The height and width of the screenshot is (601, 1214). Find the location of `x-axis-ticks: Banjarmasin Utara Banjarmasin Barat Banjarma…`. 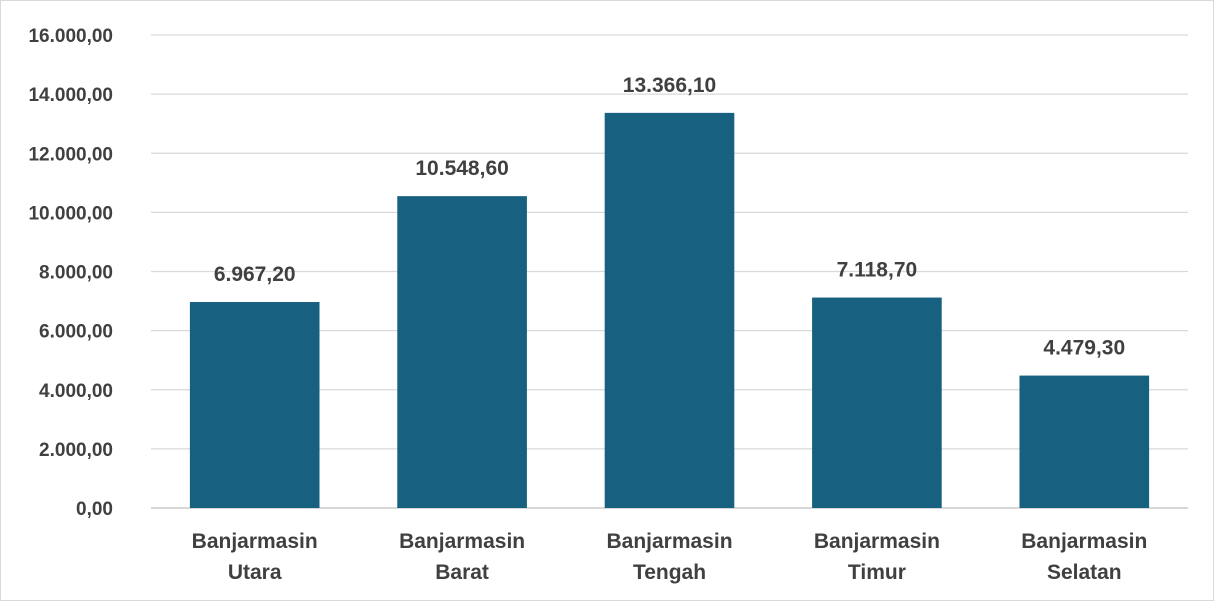

x-axis-ticks: Banjarmasin Utara Banjarmasin Barat Banjarma… is located at coordinates (670, 557).